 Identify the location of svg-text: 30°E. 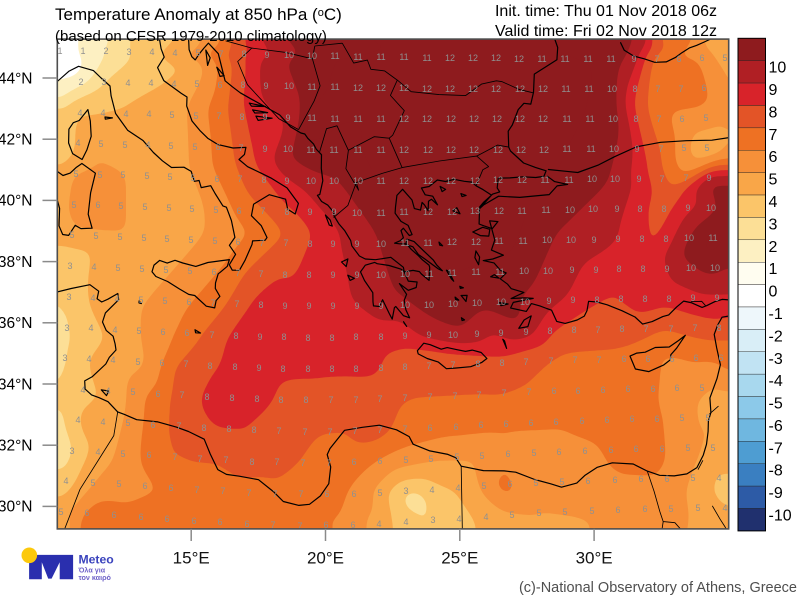
(594, 558).